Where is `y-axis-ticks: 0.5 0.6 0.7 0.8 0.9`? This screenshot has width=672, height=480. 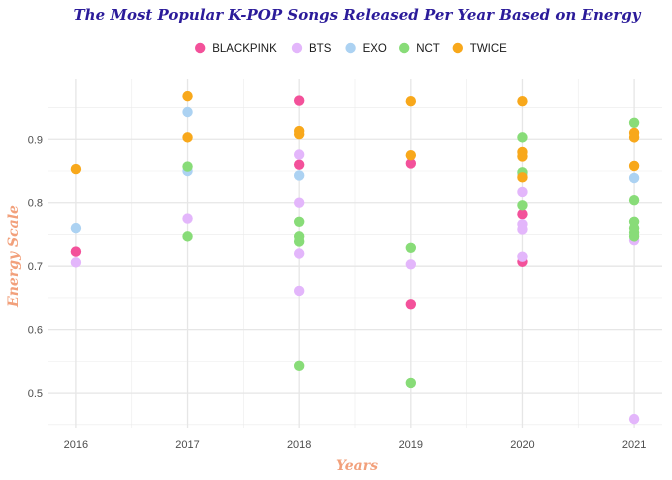
y-axis-ticks: 0.5 0.6 0.7 0.8 0.9 is located at coordinates (35, 267).